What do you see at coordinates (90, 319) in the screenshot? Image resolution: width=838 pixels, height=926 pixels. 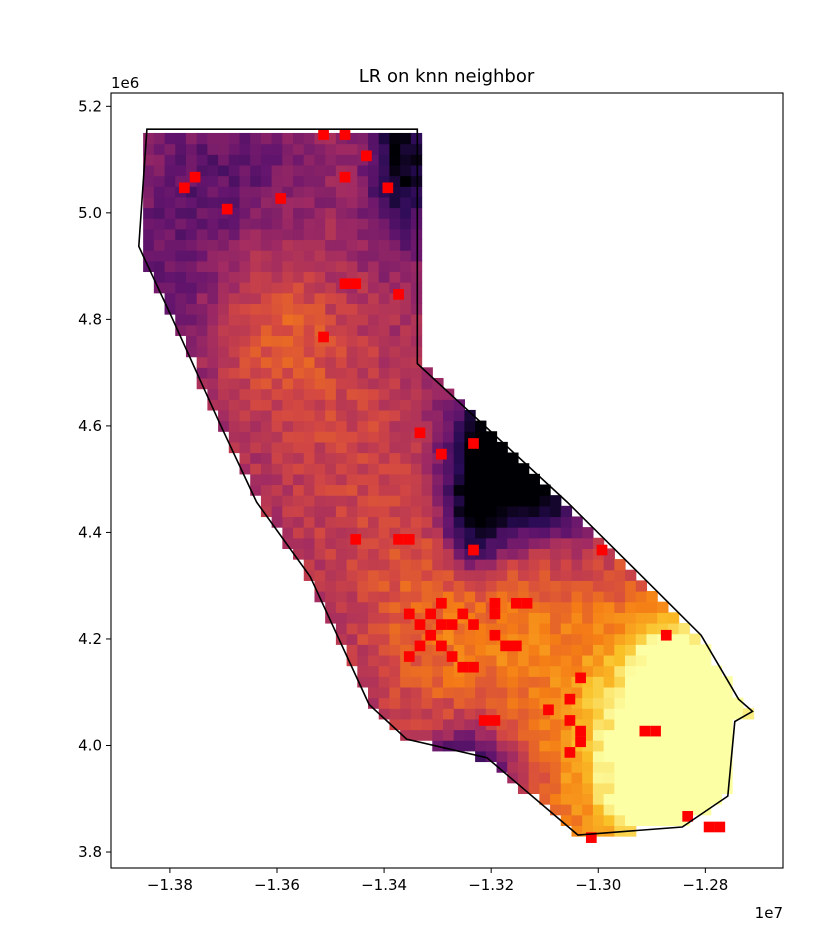 I see `y-tick-label: 4.8` at bounding box center [90, 319].